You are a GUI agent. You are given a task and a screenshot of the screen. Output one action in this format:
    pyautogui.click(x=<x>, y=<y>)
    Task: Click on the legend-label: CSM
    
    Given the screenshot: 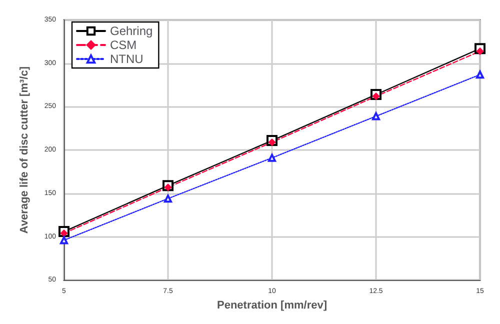 What is the action you would take?
    pyautogui.click(x=123, y=45)
    